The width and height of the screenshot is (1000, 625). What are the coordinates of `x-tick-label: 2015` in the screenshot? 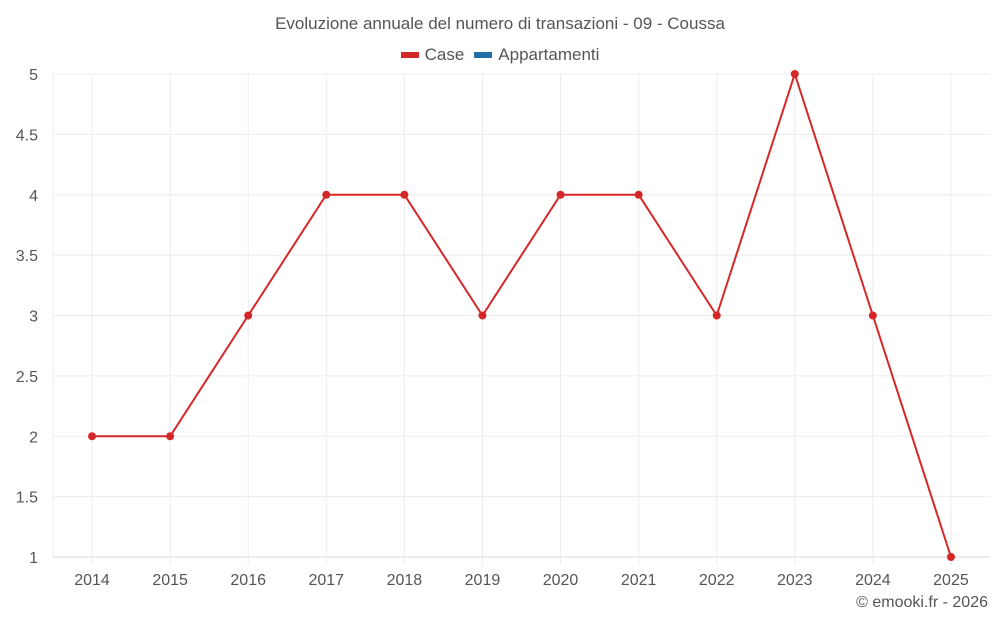 It's located at (170, 580).